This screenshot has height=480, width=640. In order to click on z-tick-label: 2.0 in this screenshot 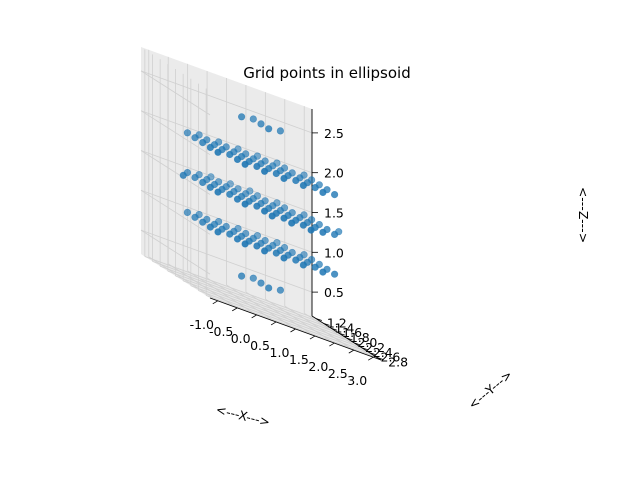, I will do `click(334, 173)`.